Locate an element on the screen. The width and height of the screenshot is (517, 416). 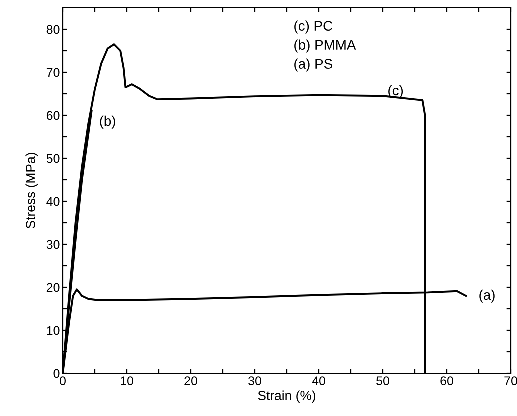
annotation: (b) is located at coordinates (108, 122).